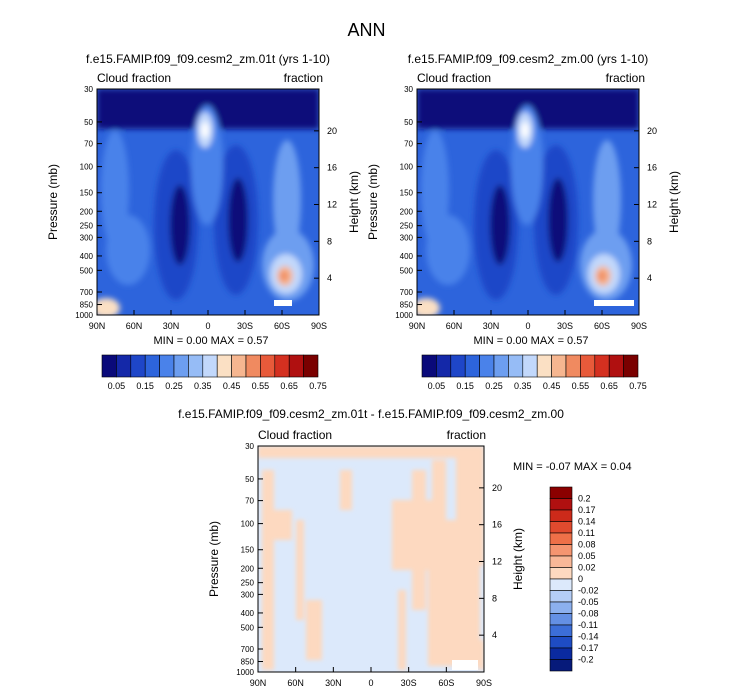  Describe the element at coordinates (588, 648) in the screenshot. I see `colorbar-label: -0.17` at that location.